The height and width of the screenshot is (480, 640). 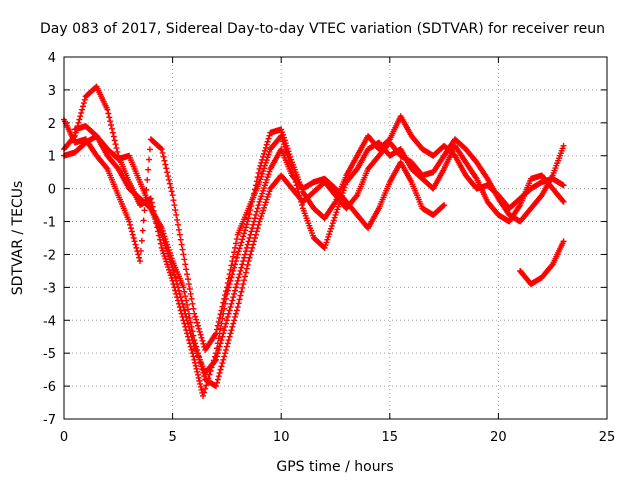 I want to click on y-tick-label: -5, so click(x=49, y=354).